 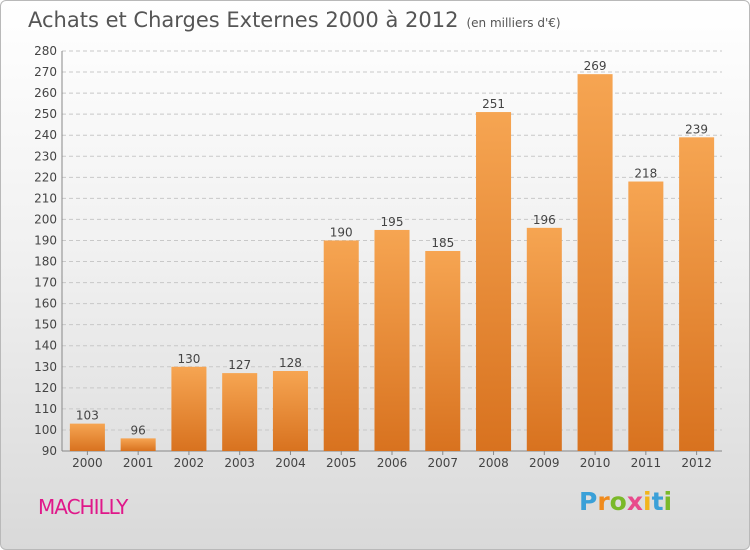 What do you see at coordinates (392, 463) in the screenshot?
I see `x-tick-label: 2006` at bounding box center [392, 463].